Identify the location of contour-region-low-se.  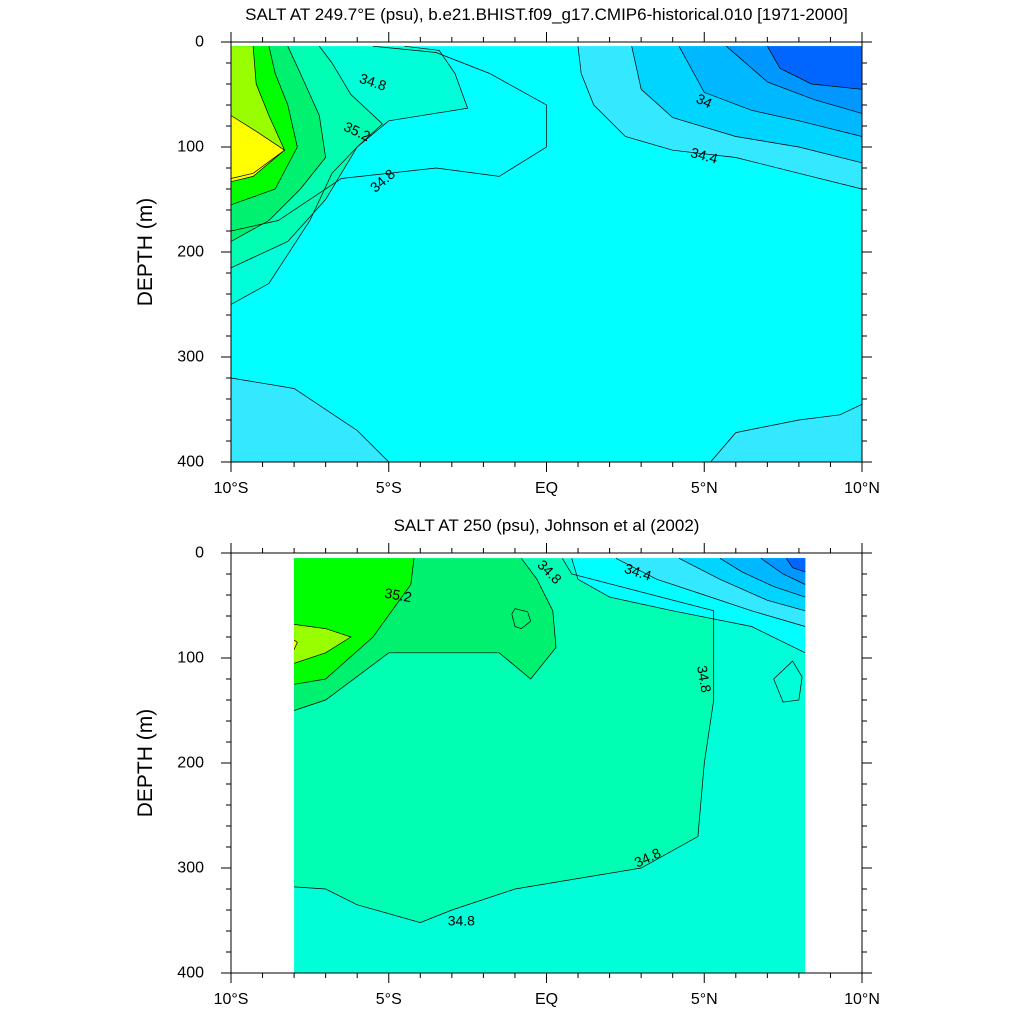
(786, 433).